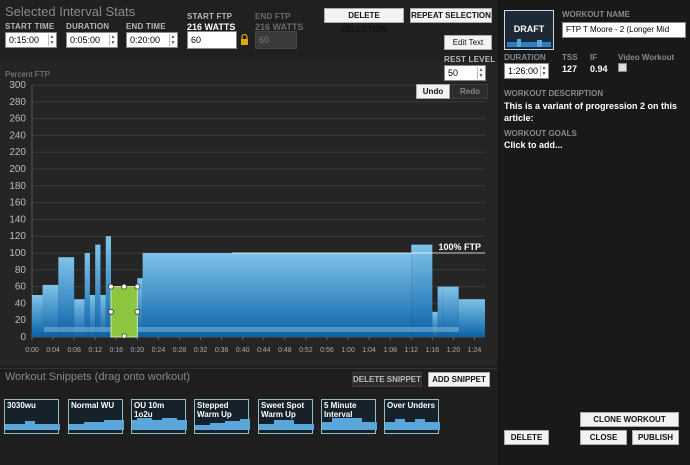  What do you see at coordinates (112, 40) in the screenshot?
I see `duration-spinner: ▲ ▼` at bounding box center [112, 40].